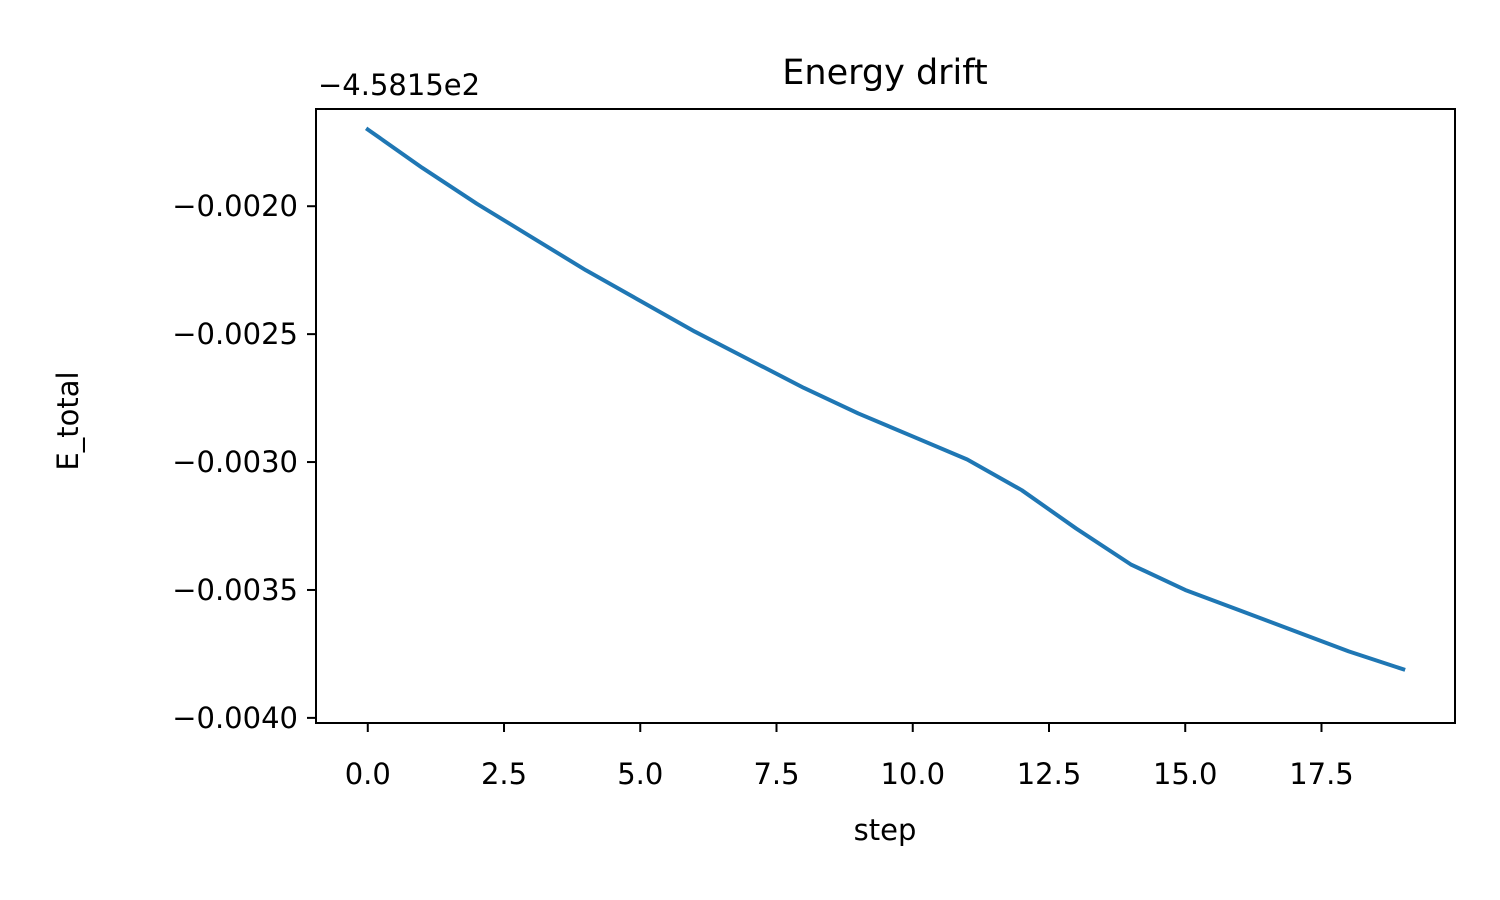  I want to click on y-axis: −0.0020 −0.0025 −0.0030 −0.0035 −0.0040, so click(244, 462).